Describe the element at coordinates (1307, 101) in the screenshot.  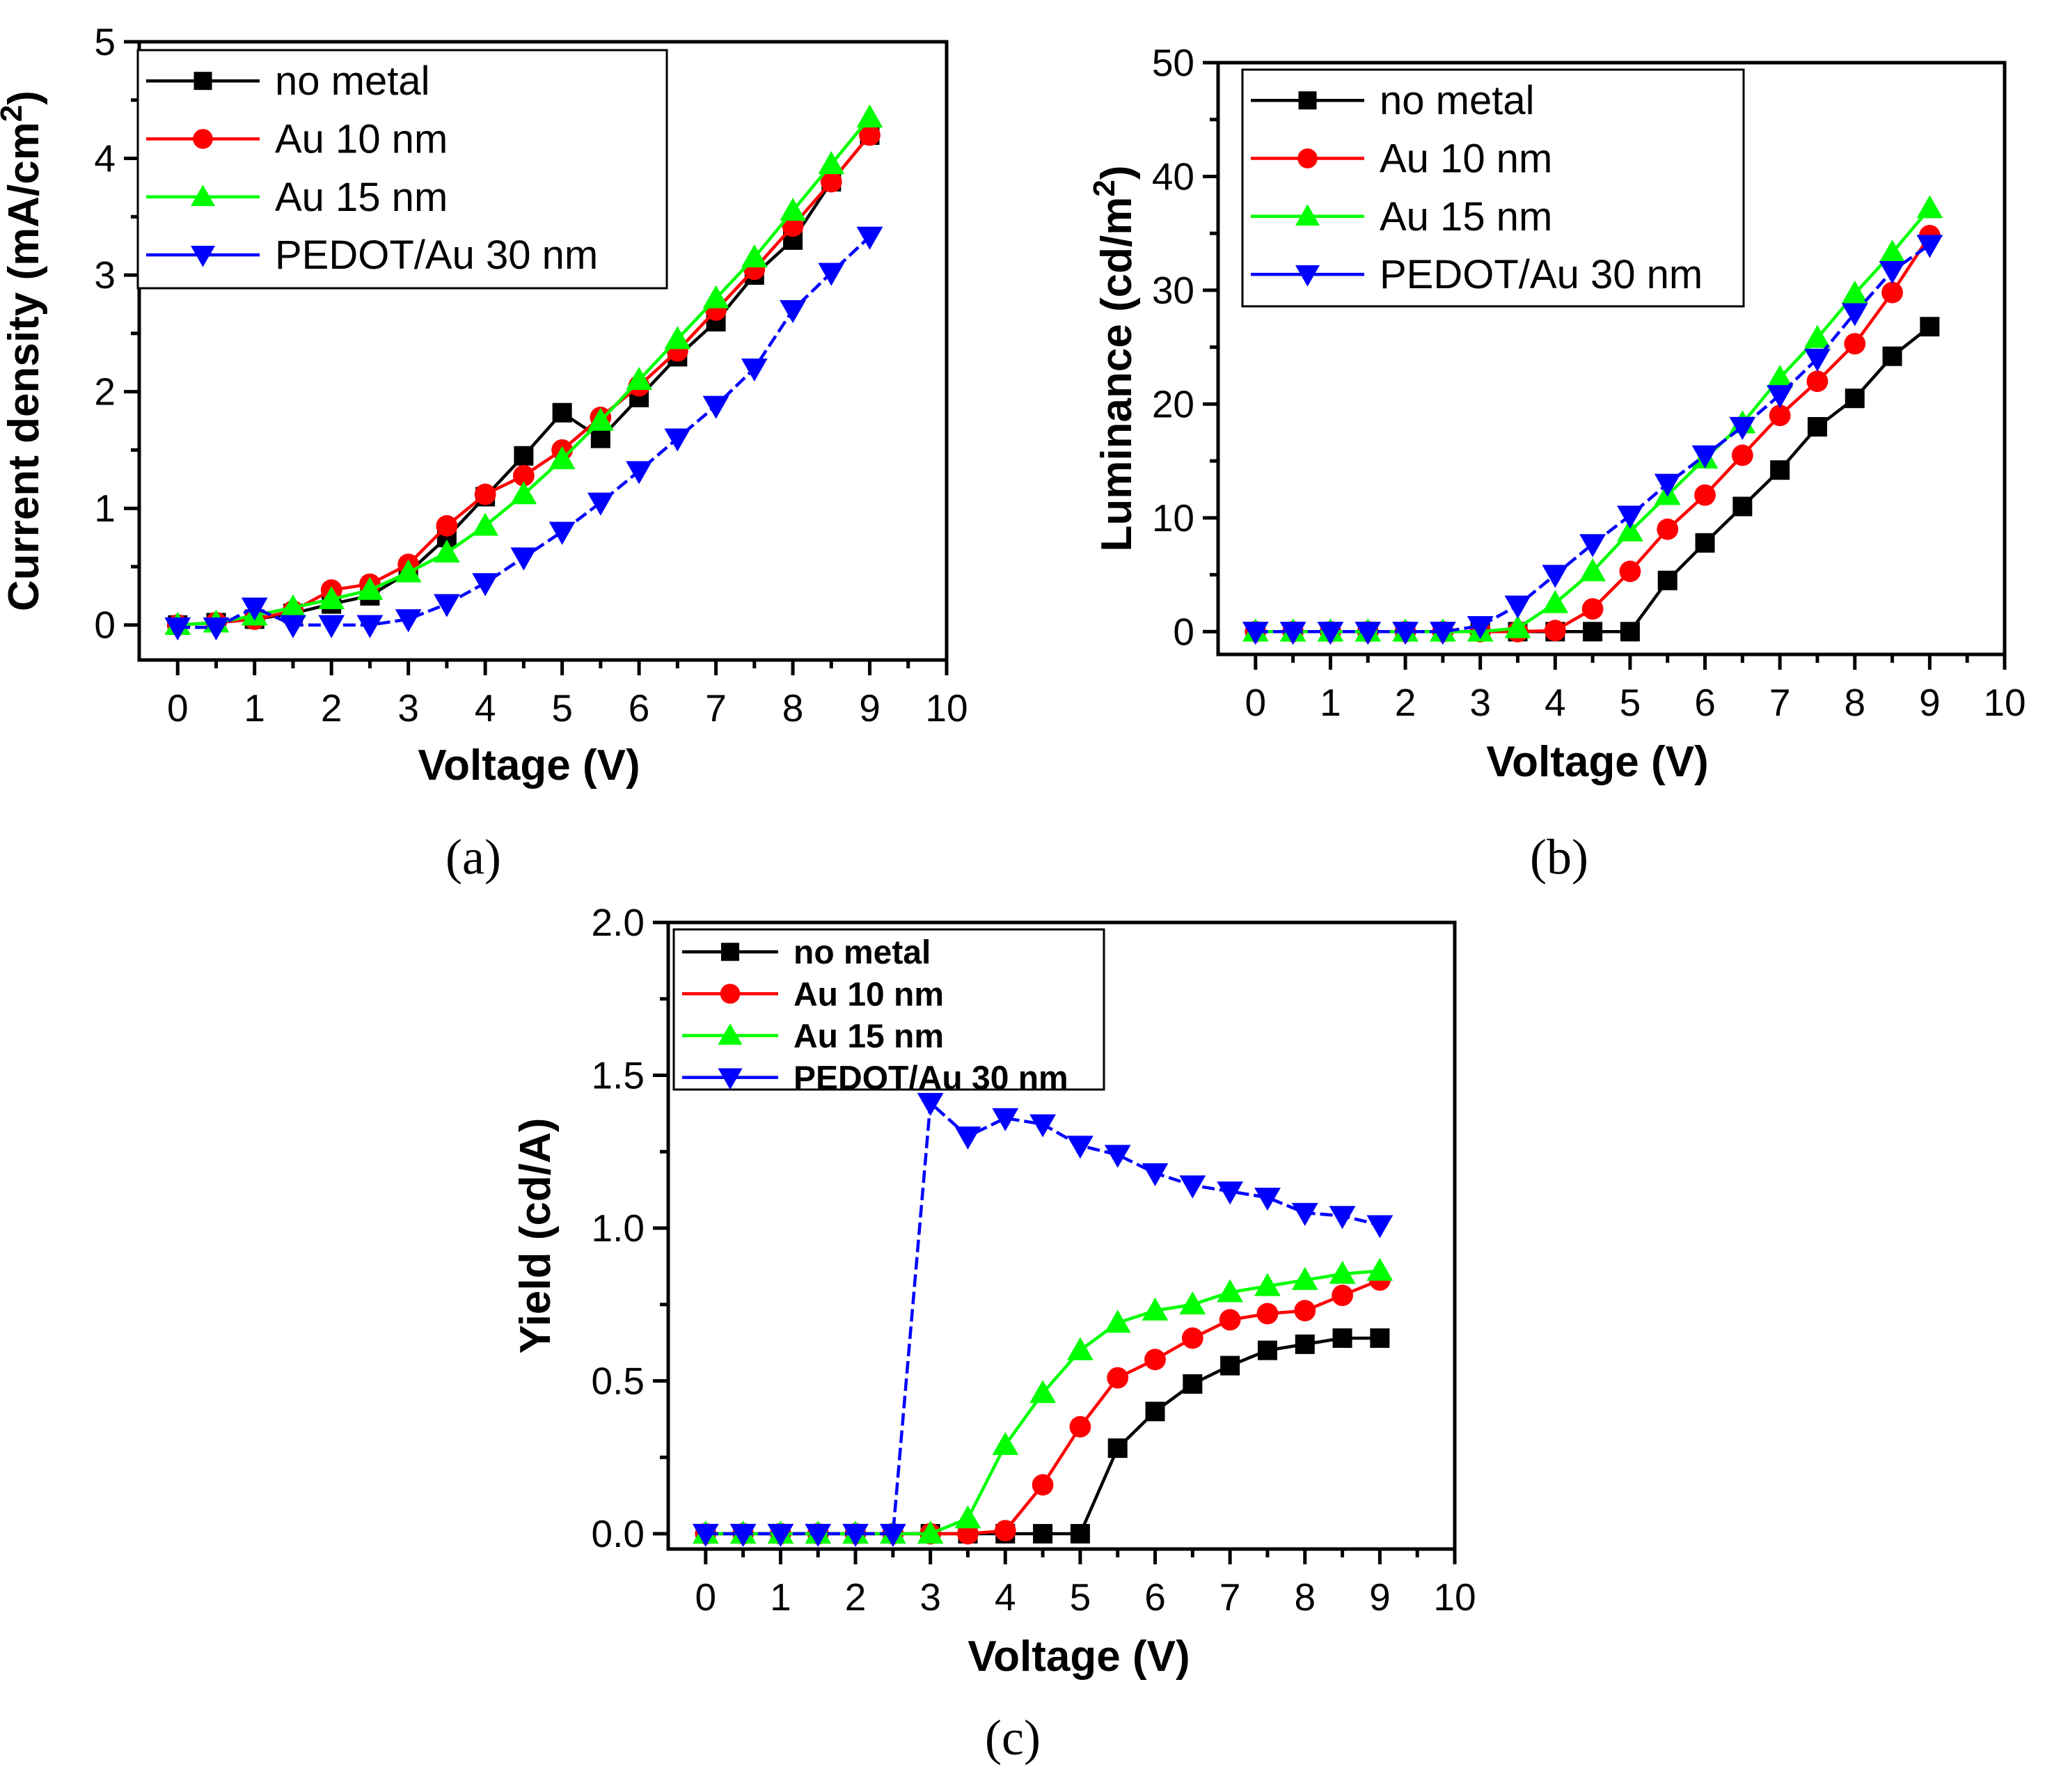
I see `legend-marker-no-metal` at that location.